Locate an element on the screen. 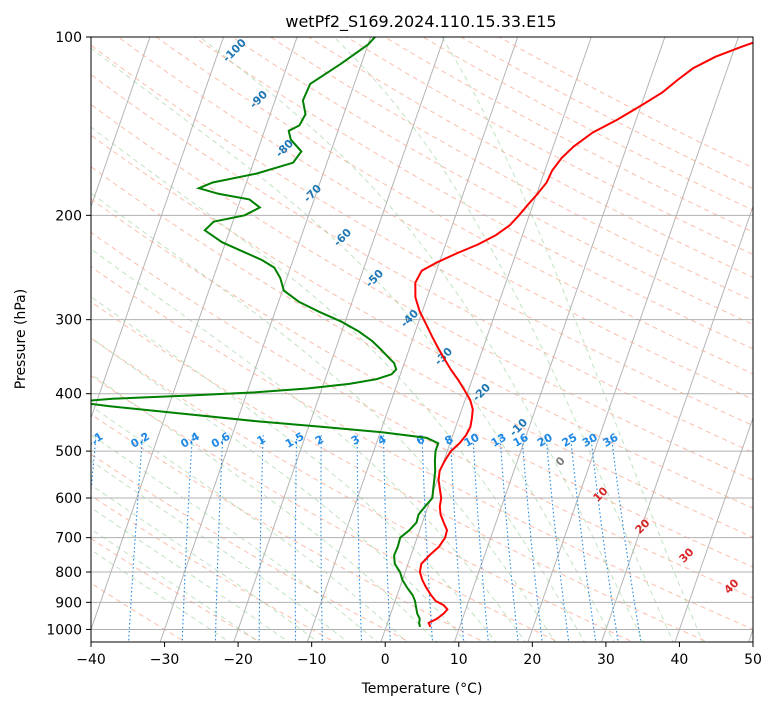  theta-e-label: 40 is located at coordinates (732, 586).